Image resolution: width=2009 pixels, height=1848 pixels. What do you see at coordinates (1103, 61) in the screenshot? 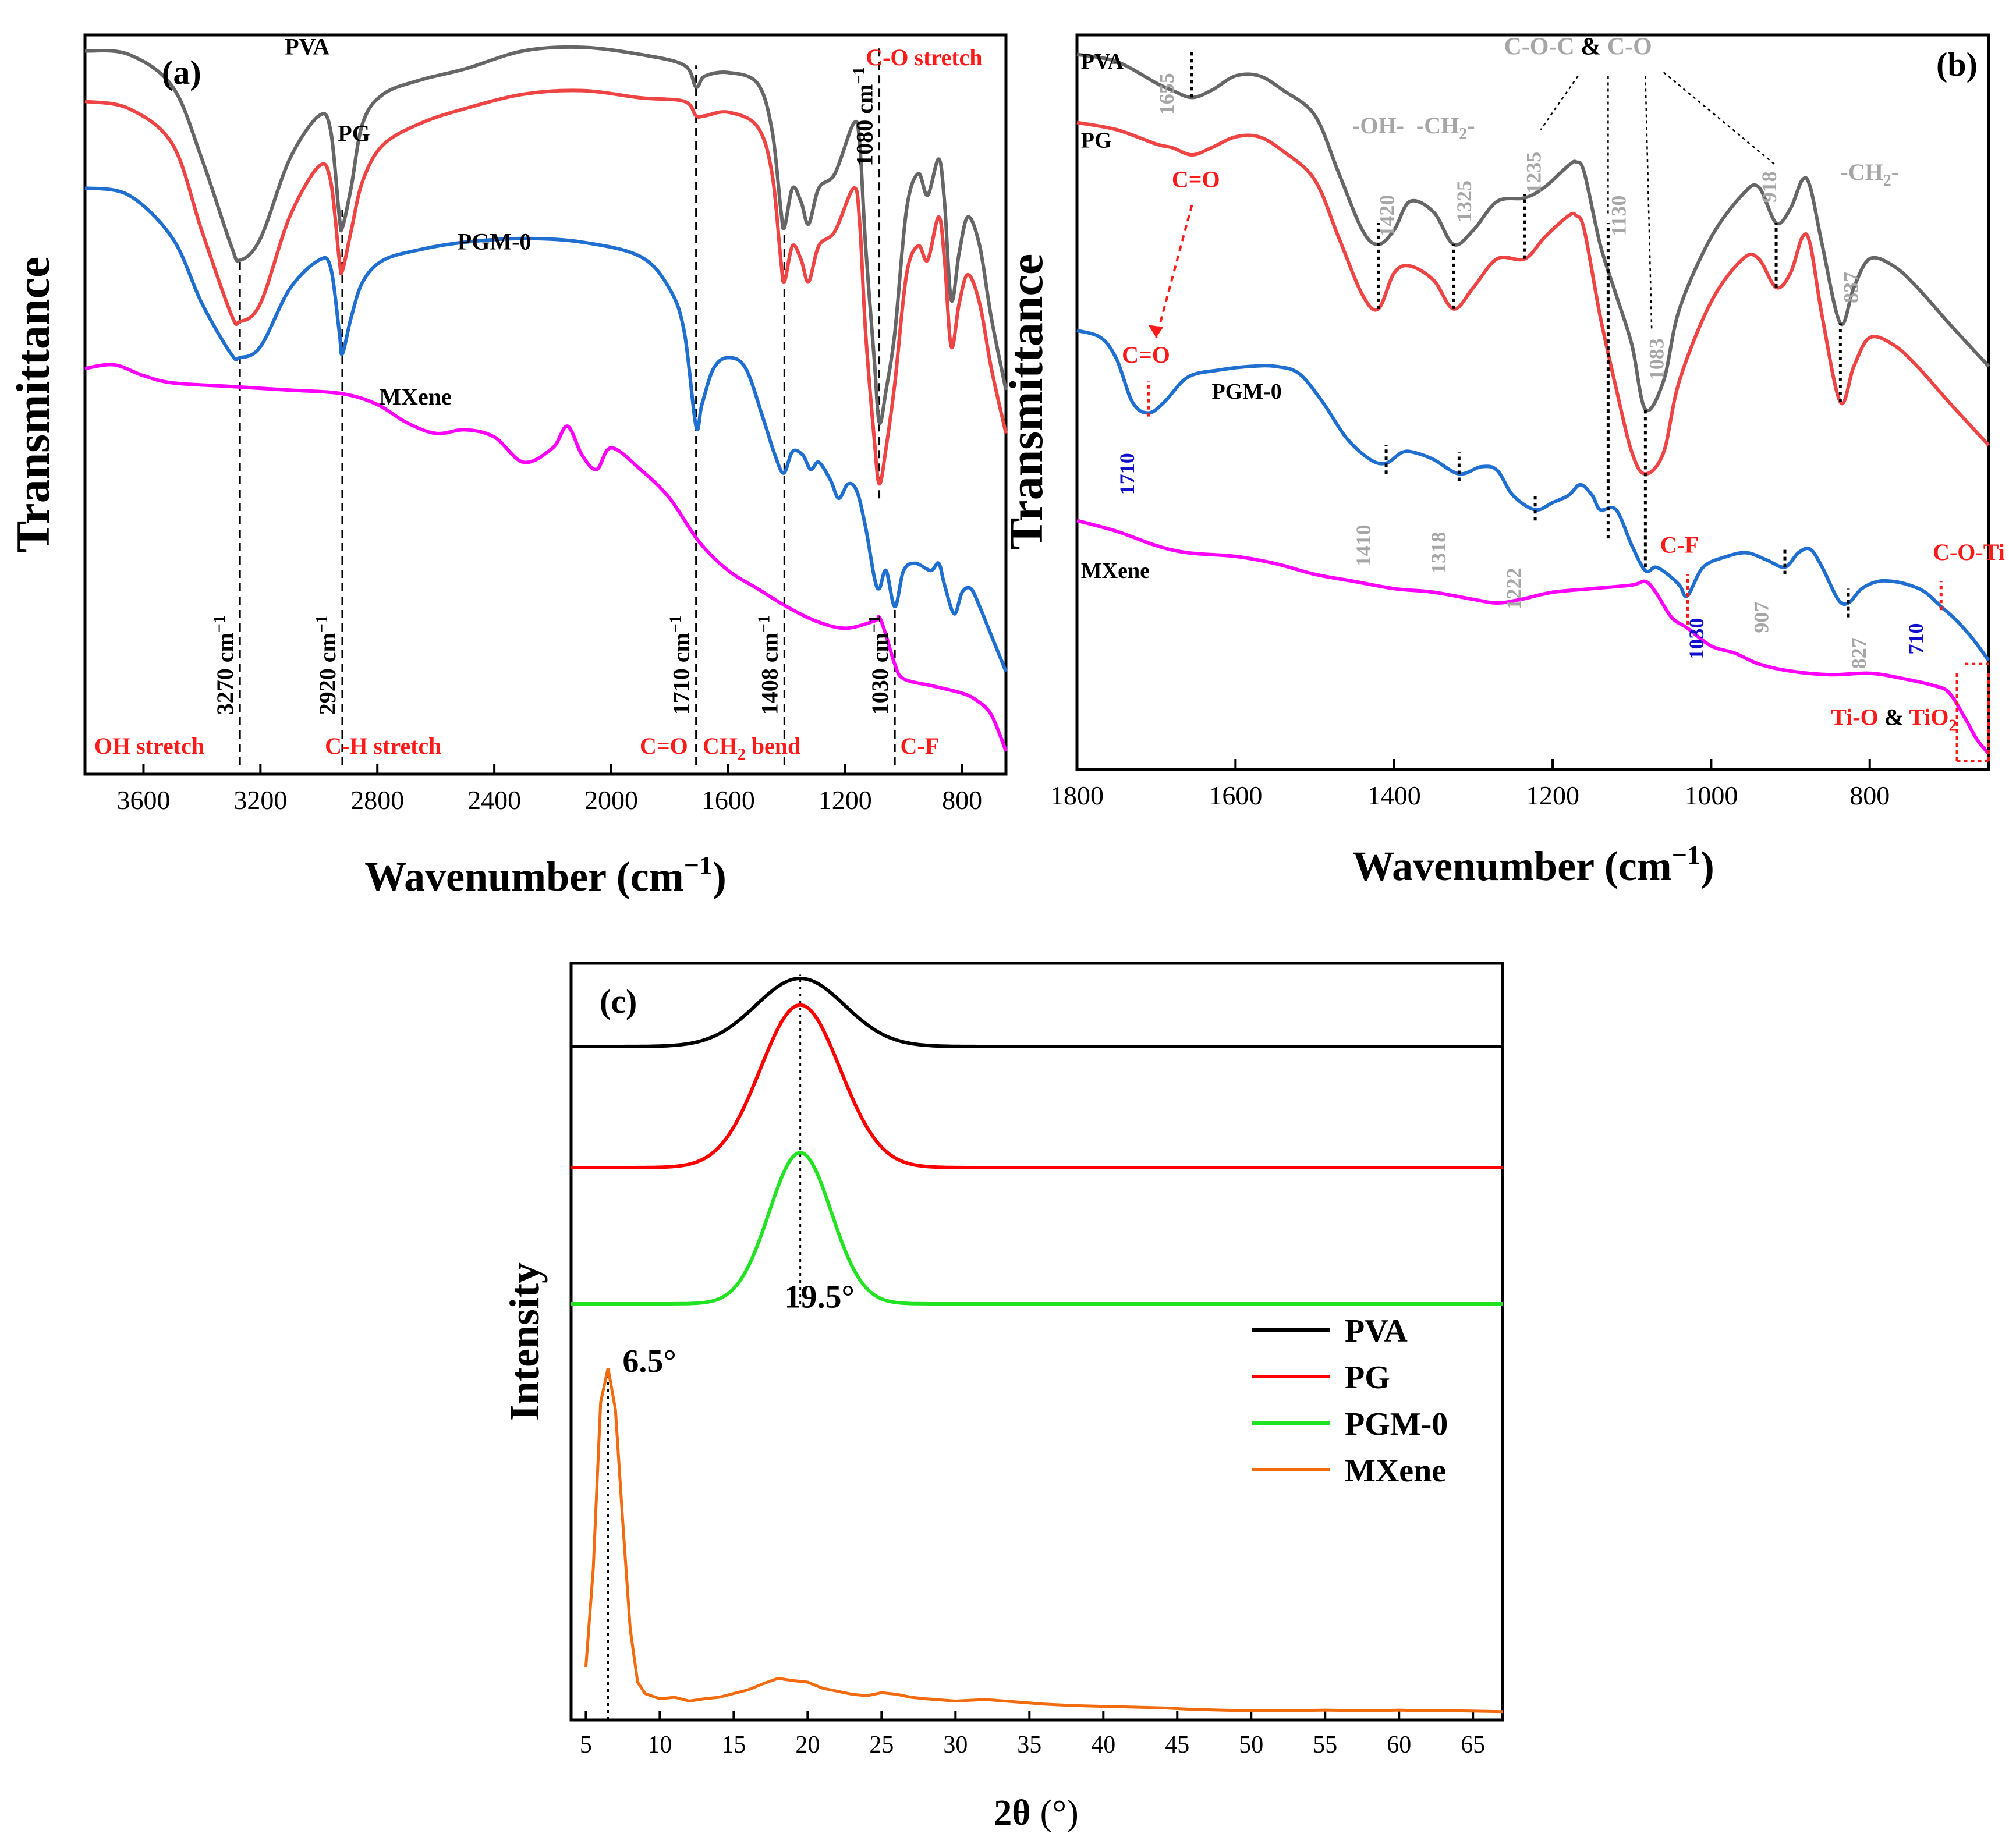
I see `panel-b-curve-label: PVA` at bounding box center [1103, 61].